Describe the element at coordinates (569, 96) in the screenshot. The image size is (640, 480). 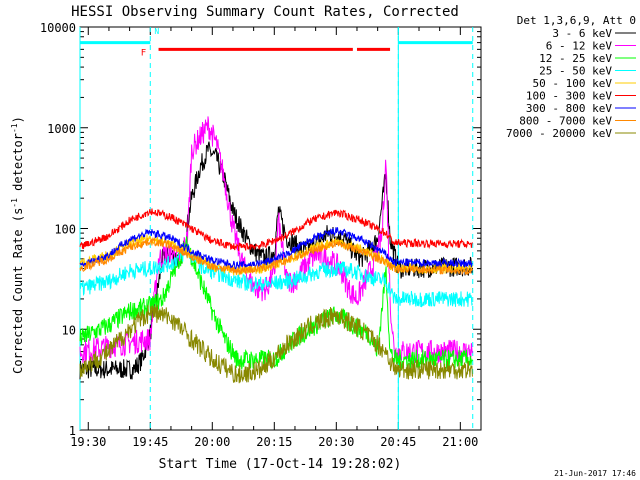
I see `legend-entry-label: 100 - 300 keV` at that location.